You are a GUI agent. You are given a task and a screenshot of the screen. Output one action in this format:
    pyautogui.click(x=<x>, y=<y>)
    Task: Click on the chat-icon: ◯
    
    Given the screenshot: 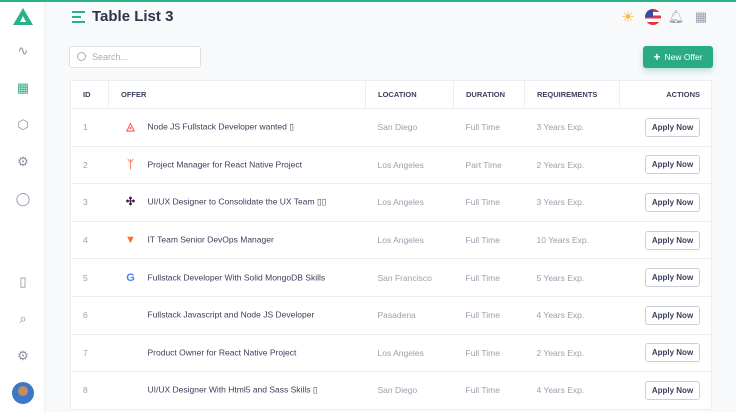 What is the action you would take?
    pyautogui.click(x=23, y=198)
    